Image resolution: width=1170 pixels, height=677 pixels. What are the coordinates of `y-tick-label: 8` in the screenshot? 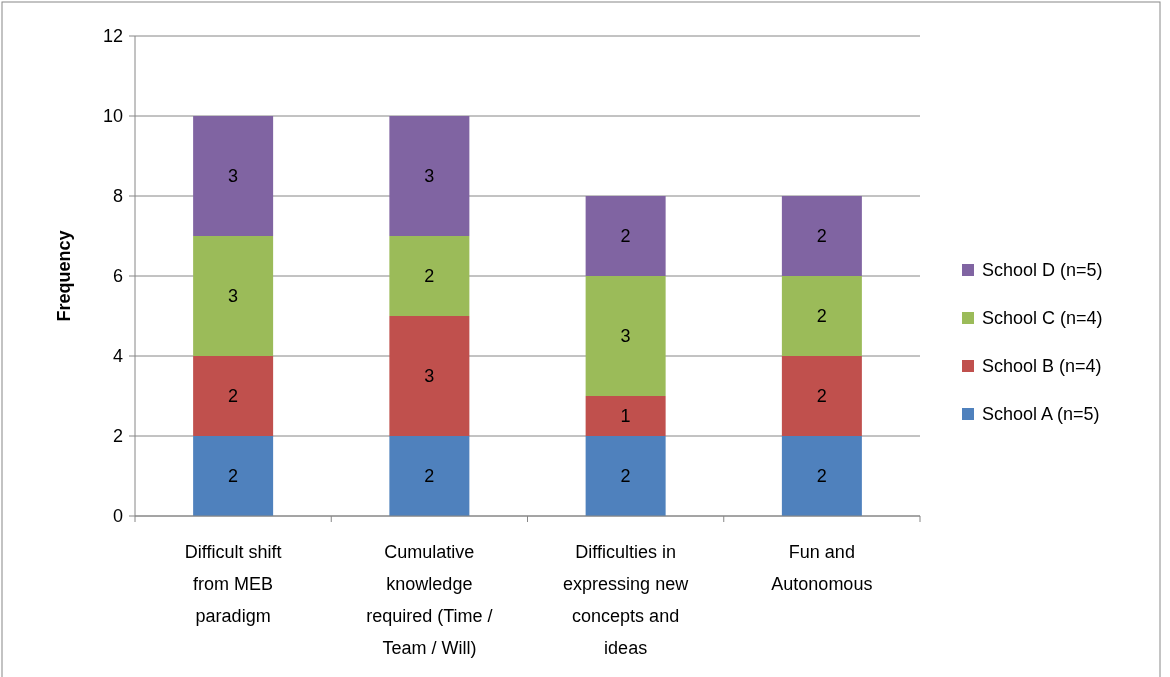 It's located at (117, 196).